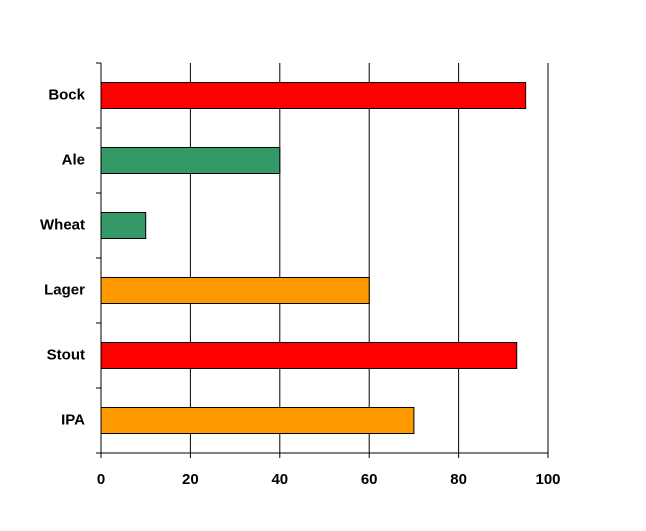 This screenshot has width=646, height=531. I want to click on x-tick-label: 100, so click(547, 479).